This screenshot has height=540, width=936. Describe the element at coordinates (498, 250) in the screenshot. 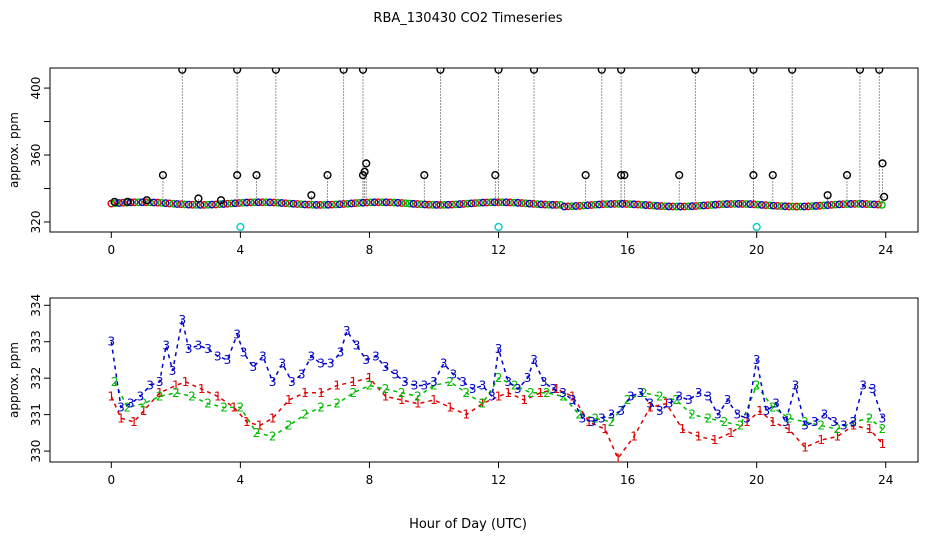

I see `x-tick-label: 12` at that location.